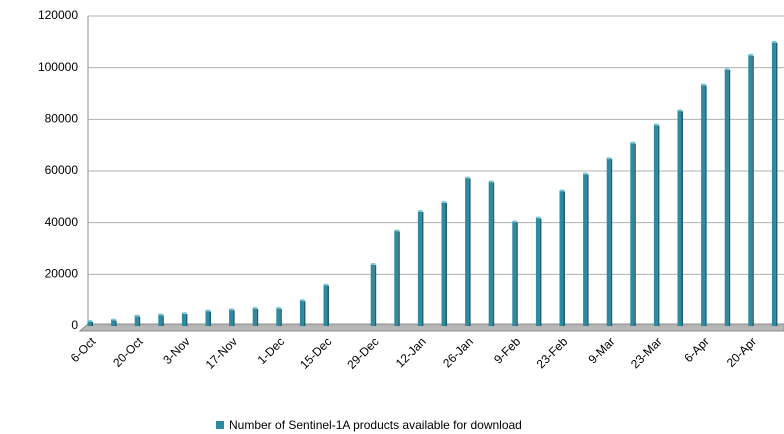 The image size is (784, 434). What do you see at coordinates (62, 170) in the screenshot?
I see `y-tick-label: 60000` at bounding box center [62, 170].